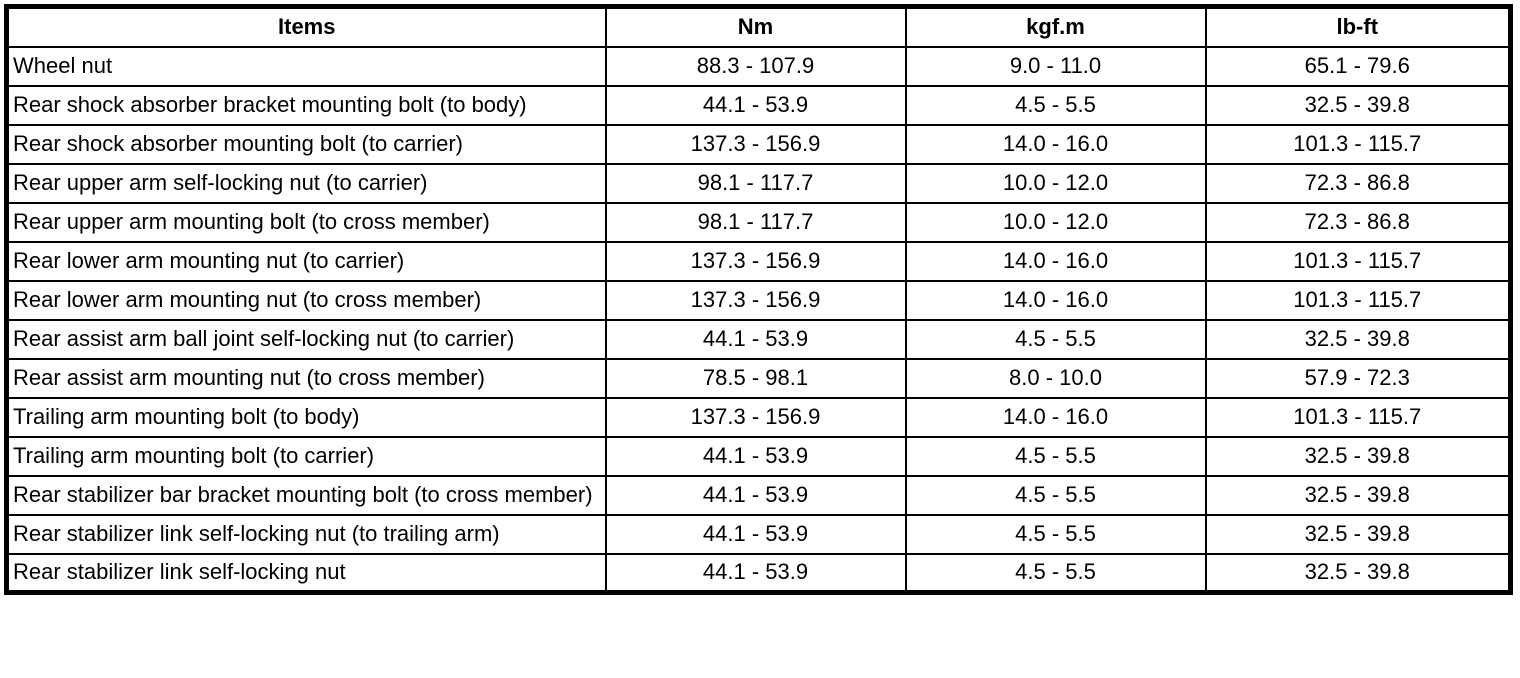  Describe the element at coordinates (306, 66) in the screenshot. I see `item-cell: Wheel nut` at that location.